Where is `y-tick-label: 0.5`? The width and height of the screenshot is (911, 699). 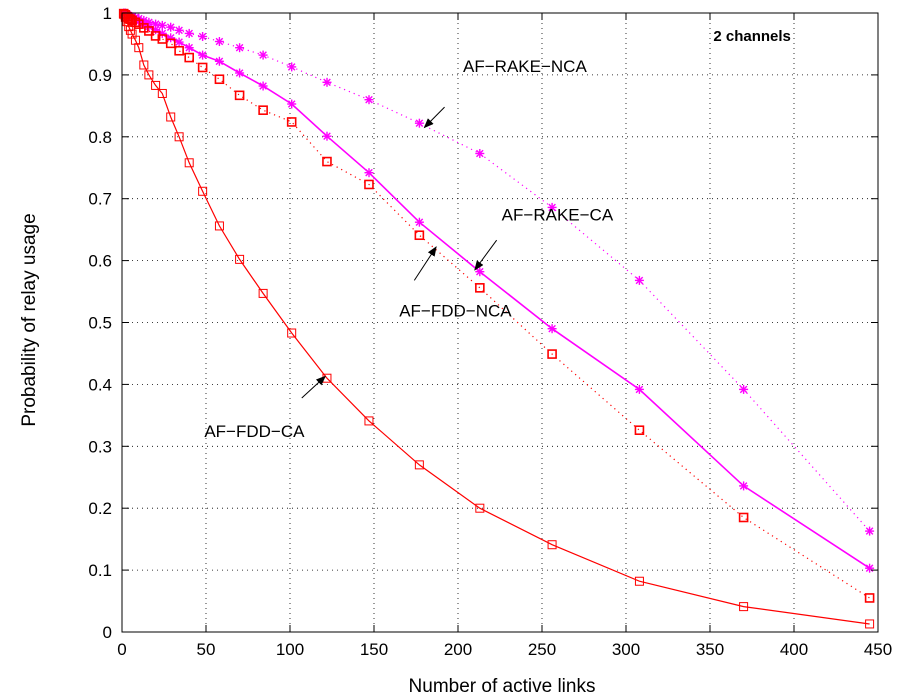
y-tick-label: 0.5 is located at coordinates (100, 323).